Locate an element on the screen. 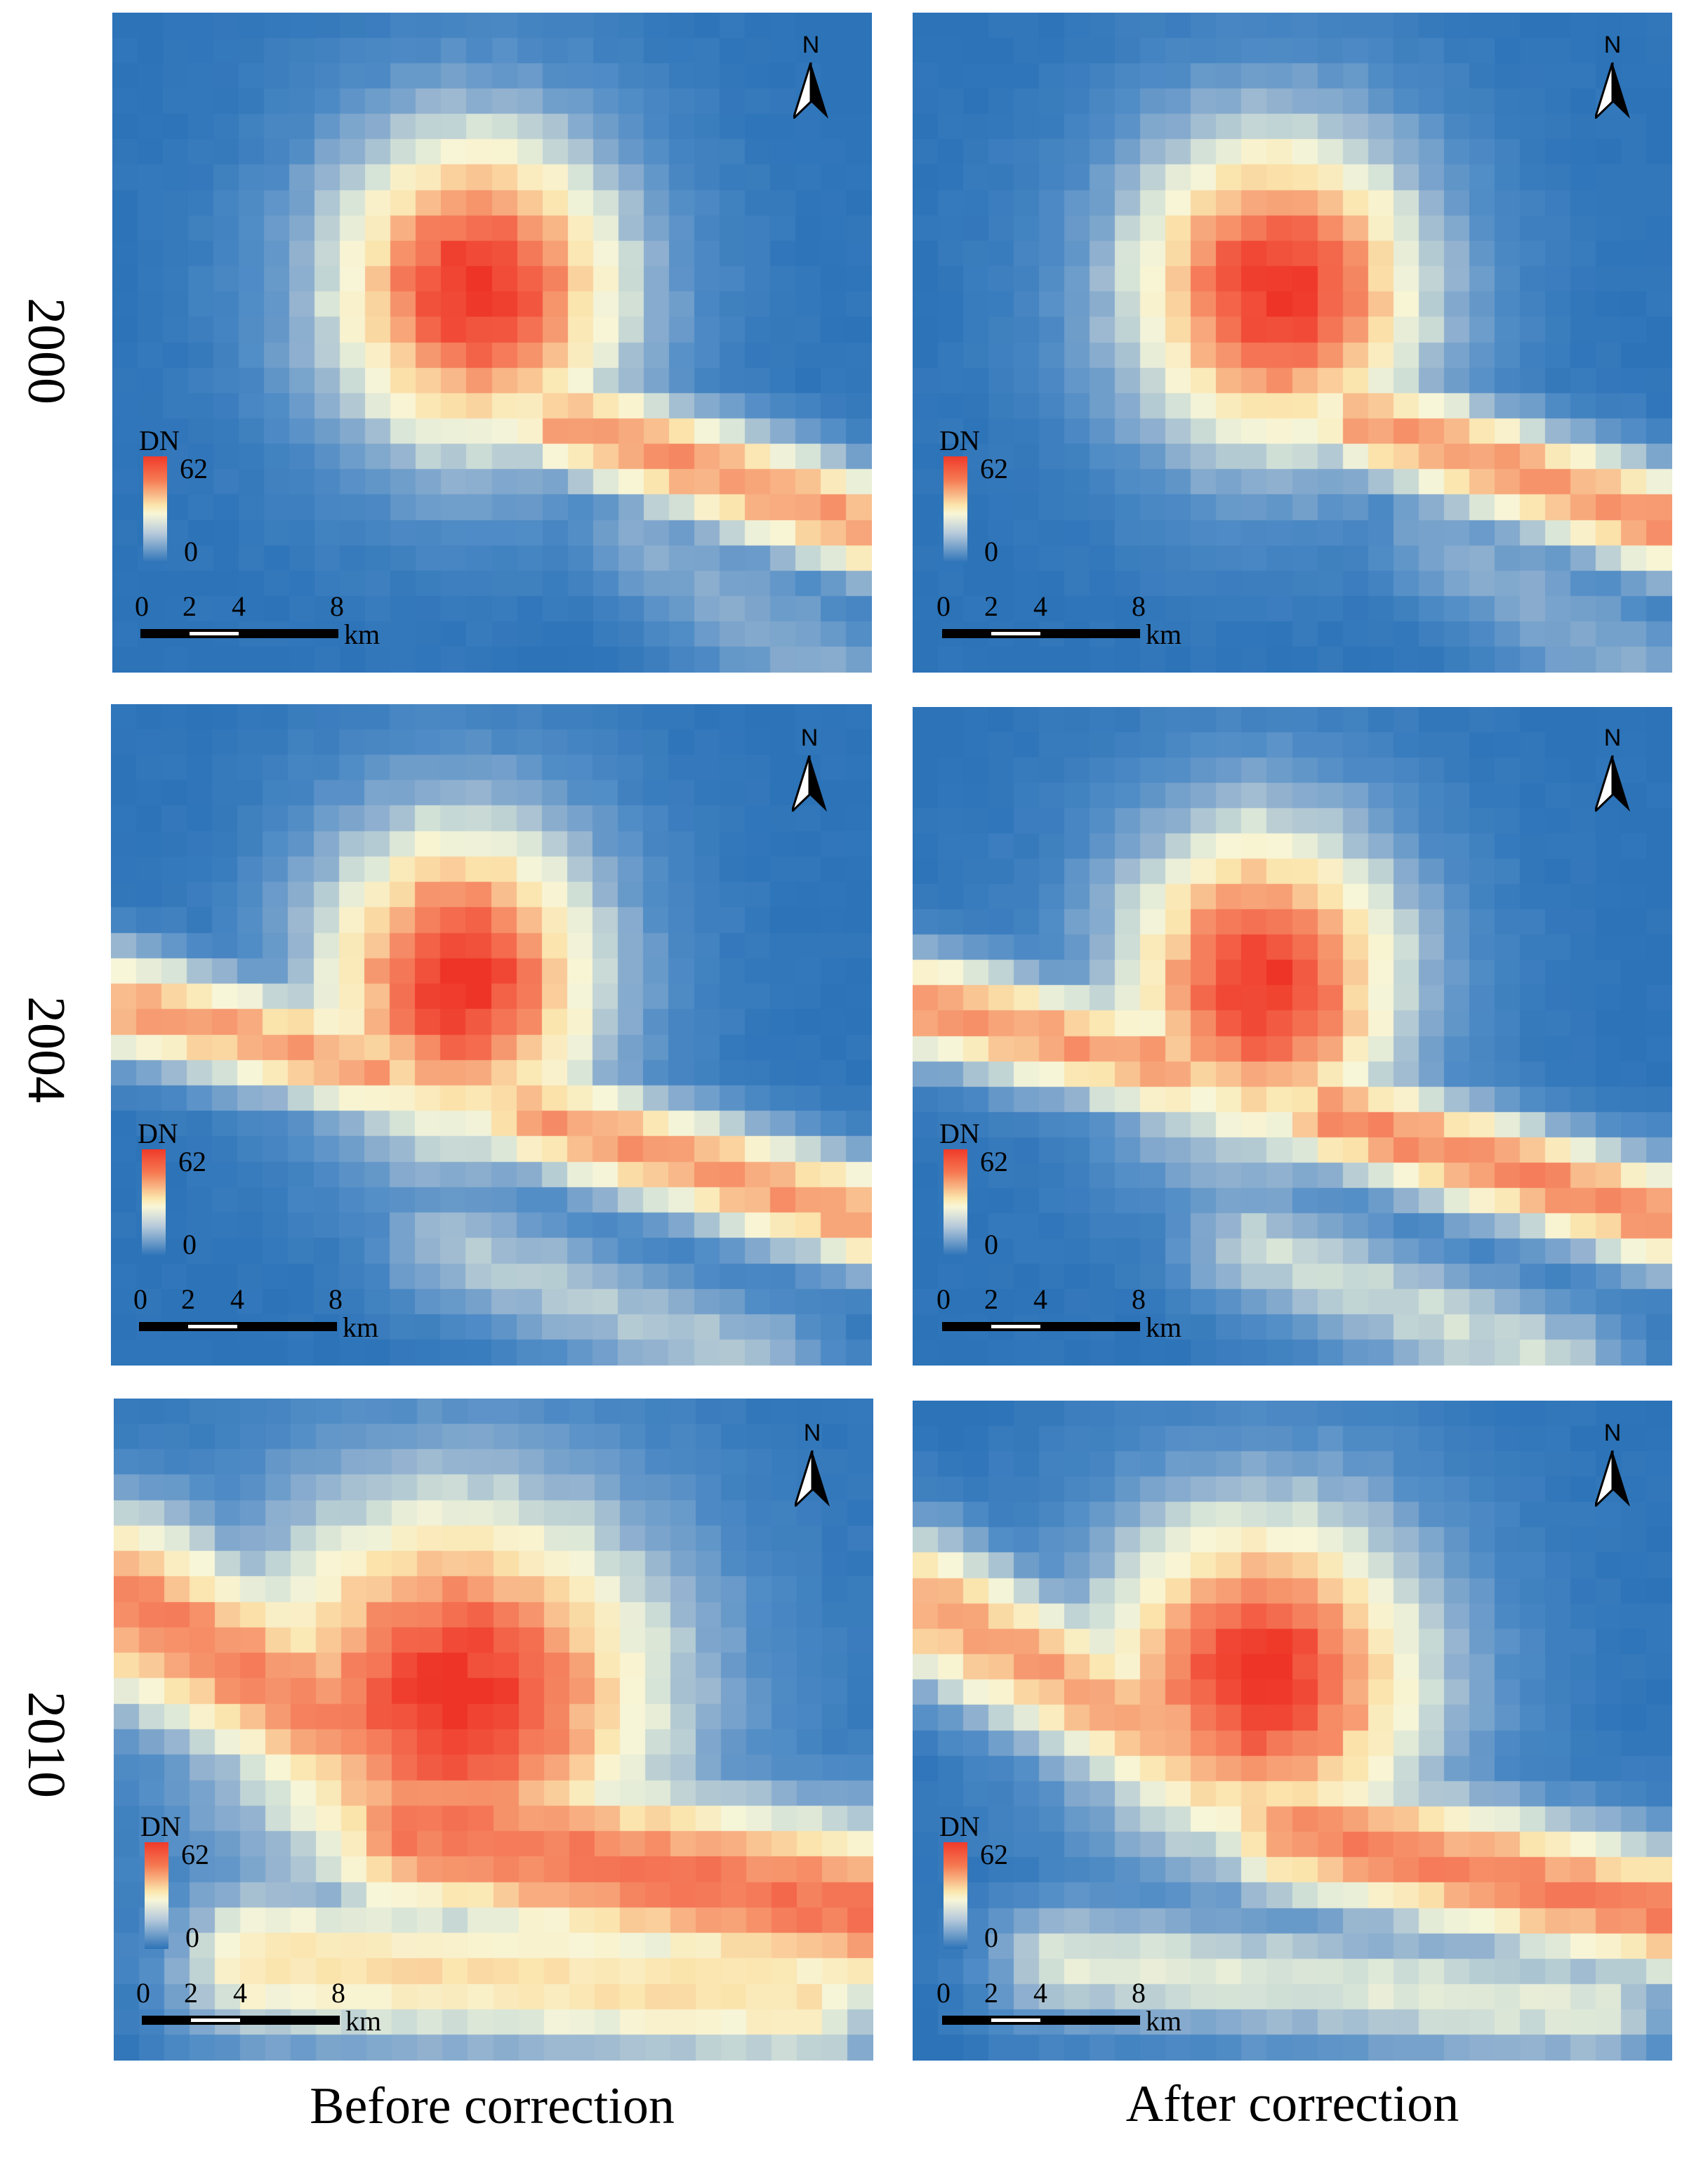 The width and height of the screenshot is (1708, 2168). map-panel-2010-before is located at coordinates (494, 1730).